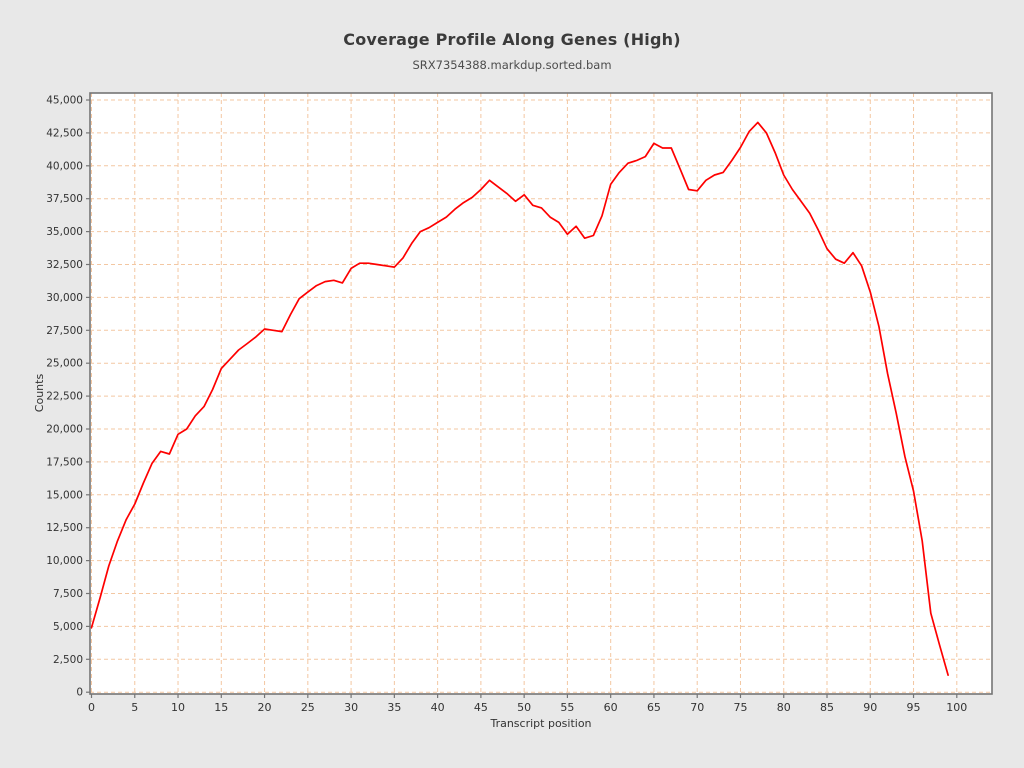  I want to click on y-tick-label: 10,000, so click(64, 561).